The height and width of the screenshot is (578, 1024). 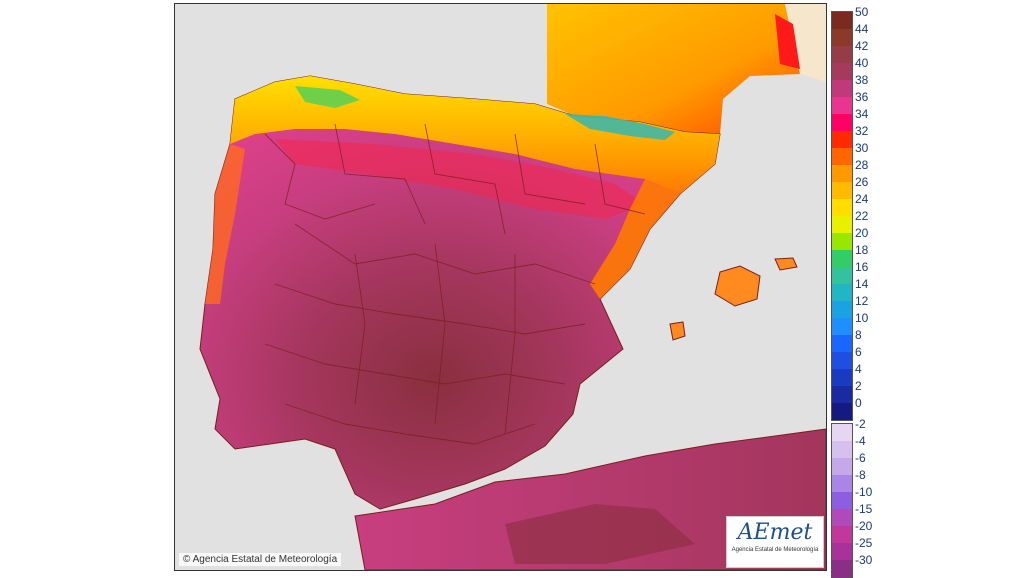 I want to click on scale-label--8: -8, so click(x=860, y=475).